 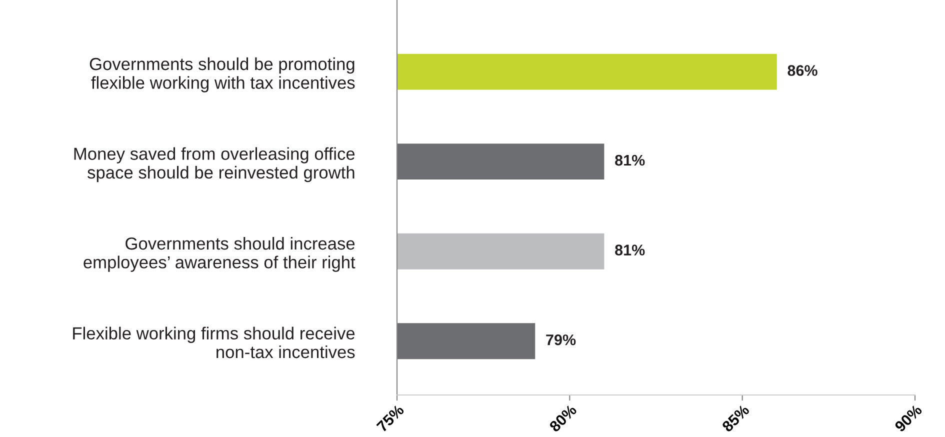 I want to click on data-label: 86%, so click(x=803, y=70).